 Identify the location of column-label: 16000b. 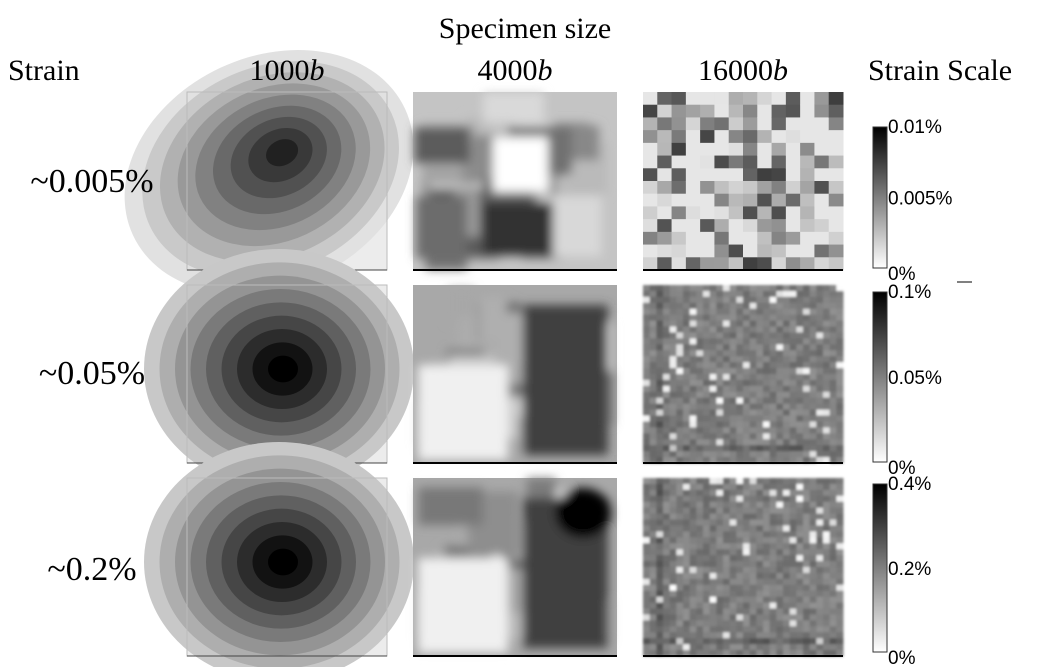
(743, 70).